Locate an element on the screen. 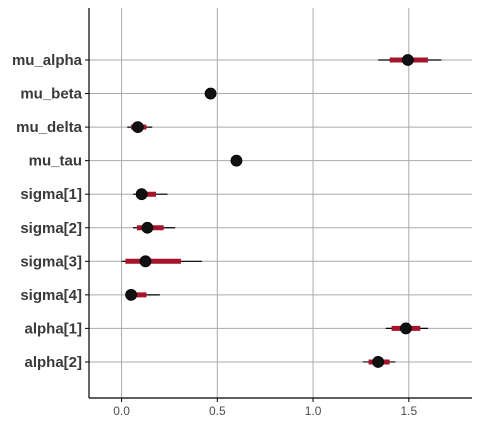 This screenshot has width=481, height=427. x-tick-label-2: 1.0 is located at coordinates (313, 411).